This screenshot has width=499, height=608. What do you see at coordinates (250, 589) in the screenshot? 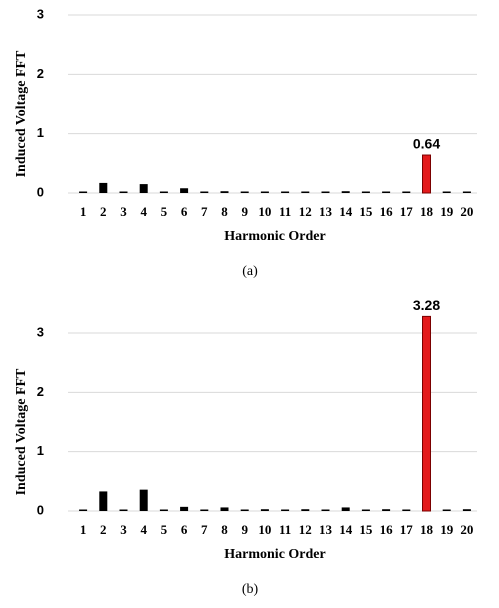
I see `caption: (b)` at bounding box center [250, 589].